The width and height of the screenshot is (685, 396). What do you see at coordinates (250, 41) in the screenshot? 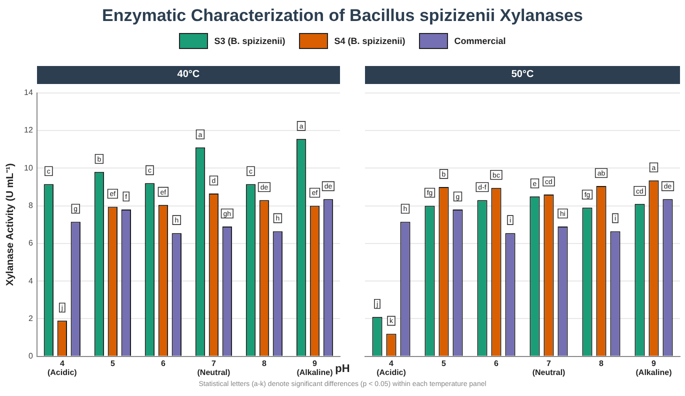
I see `legend-label: S3 (B. spizizenii)` at bounding box center [250, 41].